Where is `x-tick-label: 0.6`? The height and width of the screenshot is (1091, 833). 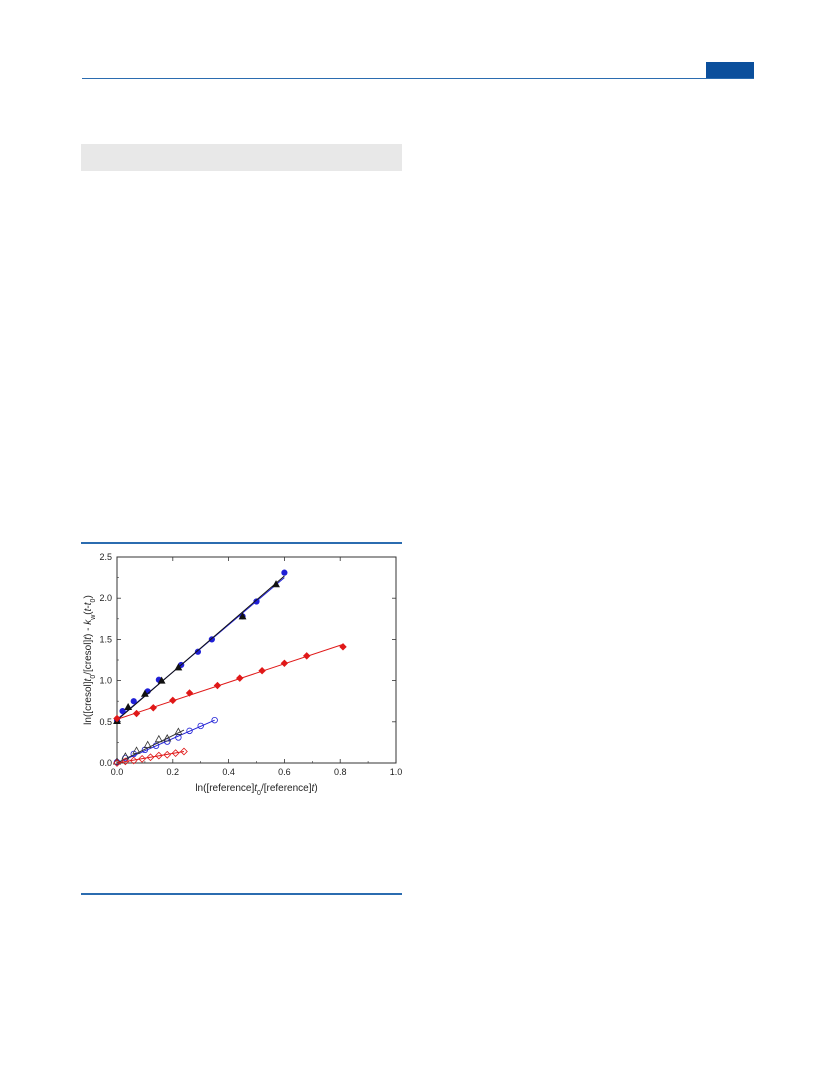 x-tick-label: 0.6 is located at coordinates (284, 772).